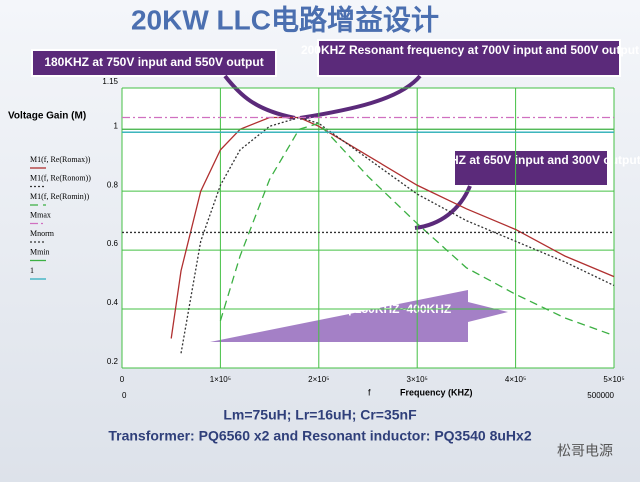 This screenshot has height=482, width=640. I want to click on x-tick-label: 2×10⁵, so click(318, 379).